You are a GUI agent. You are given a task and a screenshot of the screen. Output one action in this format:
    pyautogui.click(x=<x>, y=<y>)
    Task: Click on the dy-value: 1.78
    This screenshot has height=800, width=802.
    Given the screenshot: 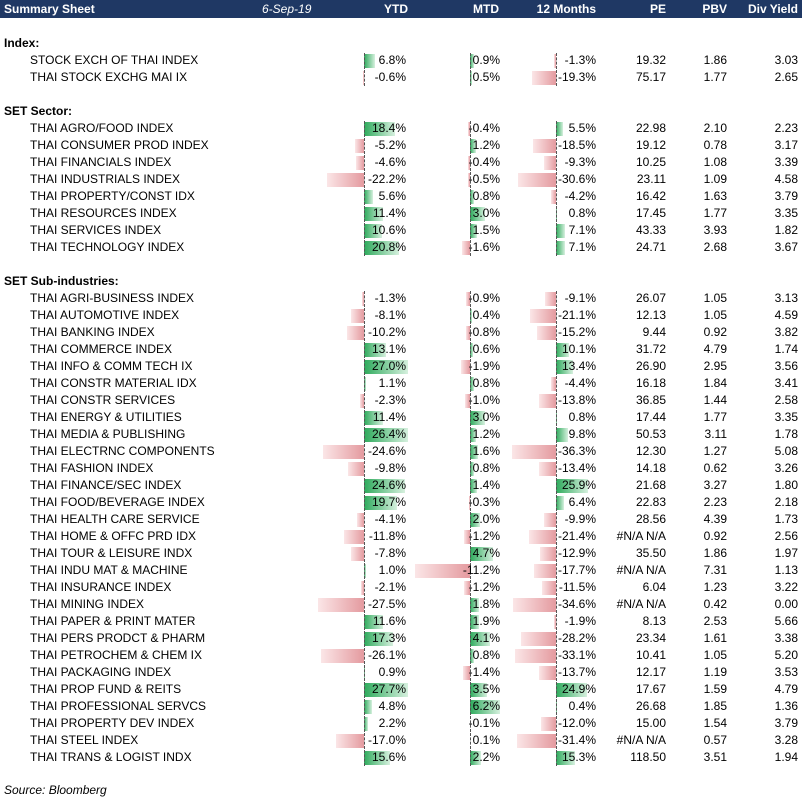 What is the action you would take?
    pyautogui.click(x=786, y=434)
    